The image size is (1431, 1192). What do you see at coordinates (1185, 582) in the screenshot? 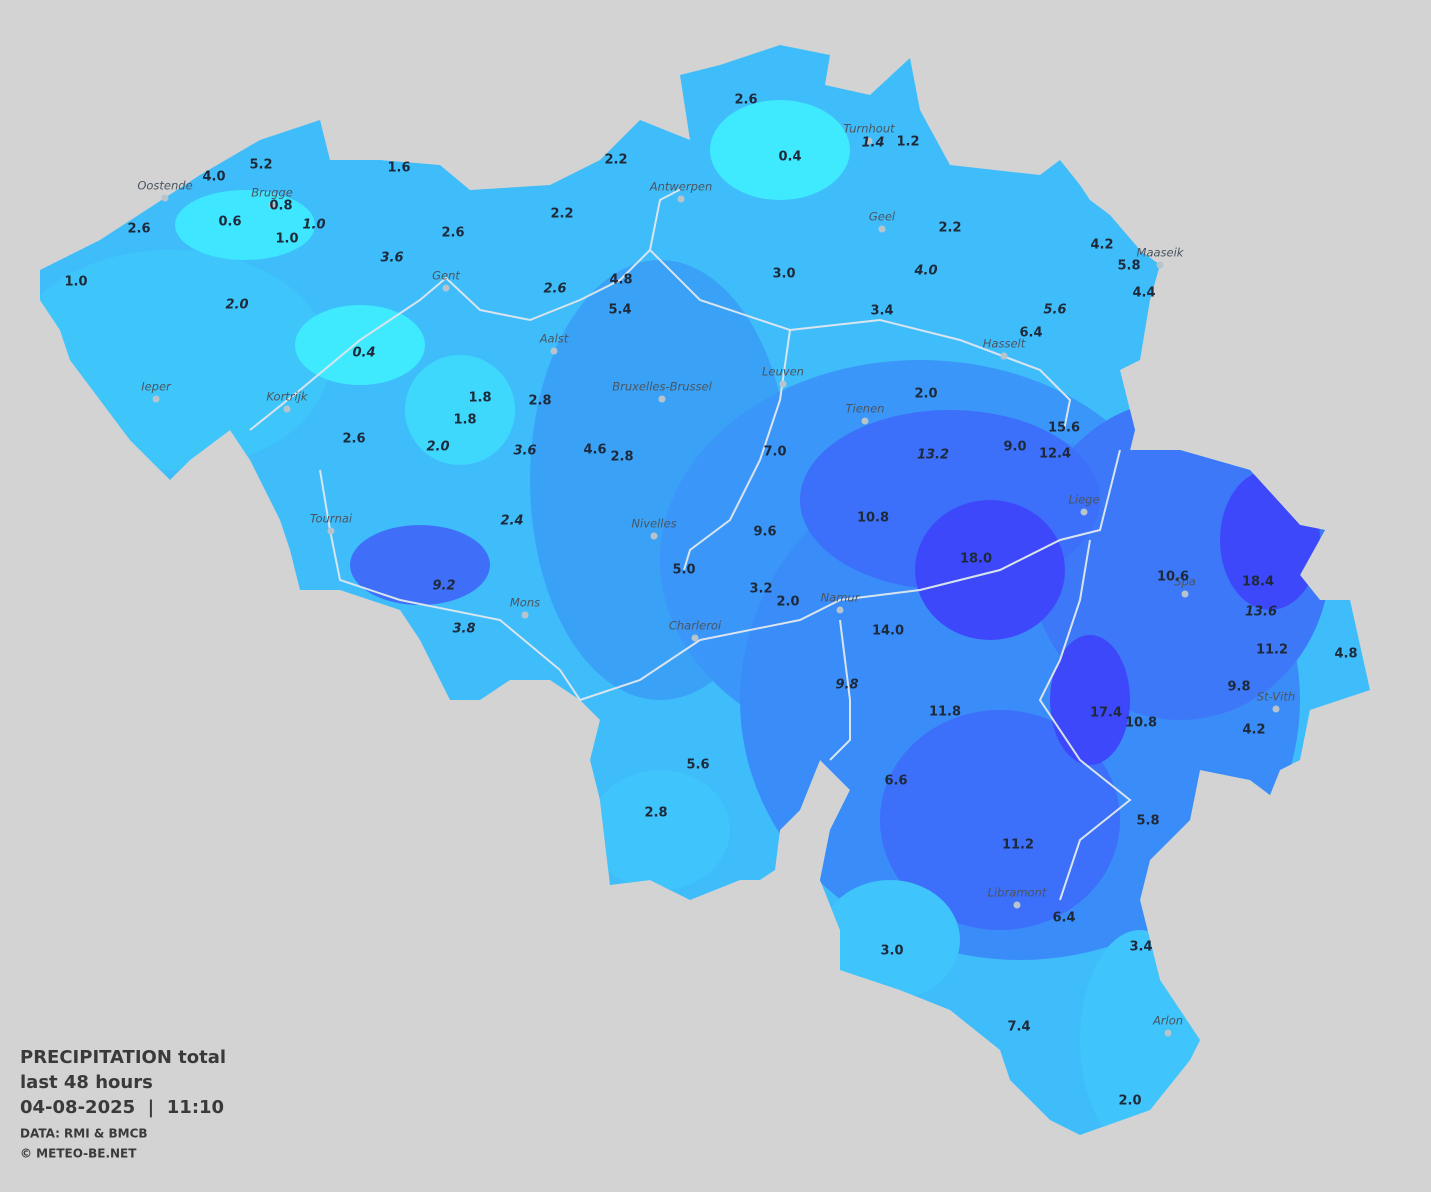
I see `city-label: Spa` at bounding box center [1185, 582].